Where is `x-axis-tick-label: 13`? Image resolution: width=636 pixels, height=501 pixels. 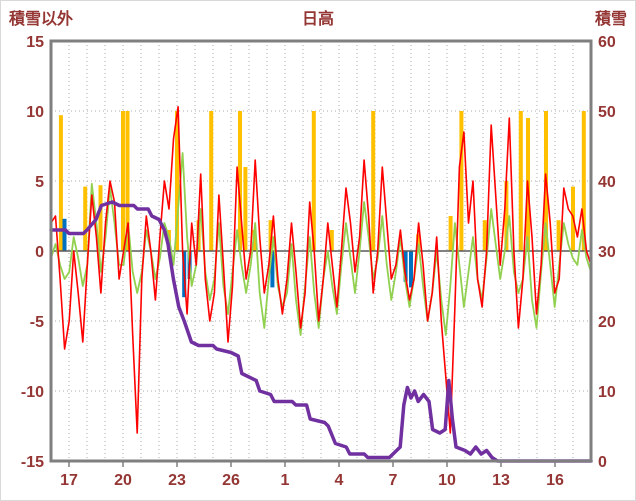 x-axis-tick-label: 13 is located at coordinates (501, 480).